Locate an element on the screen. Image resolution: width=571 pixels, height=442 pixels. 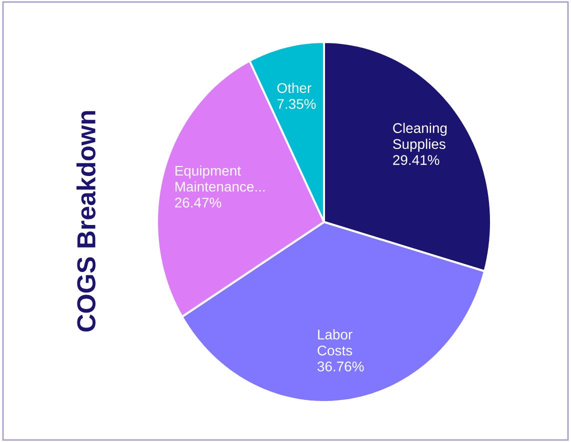
slice-label: Other is located at coordinates (294, 87).